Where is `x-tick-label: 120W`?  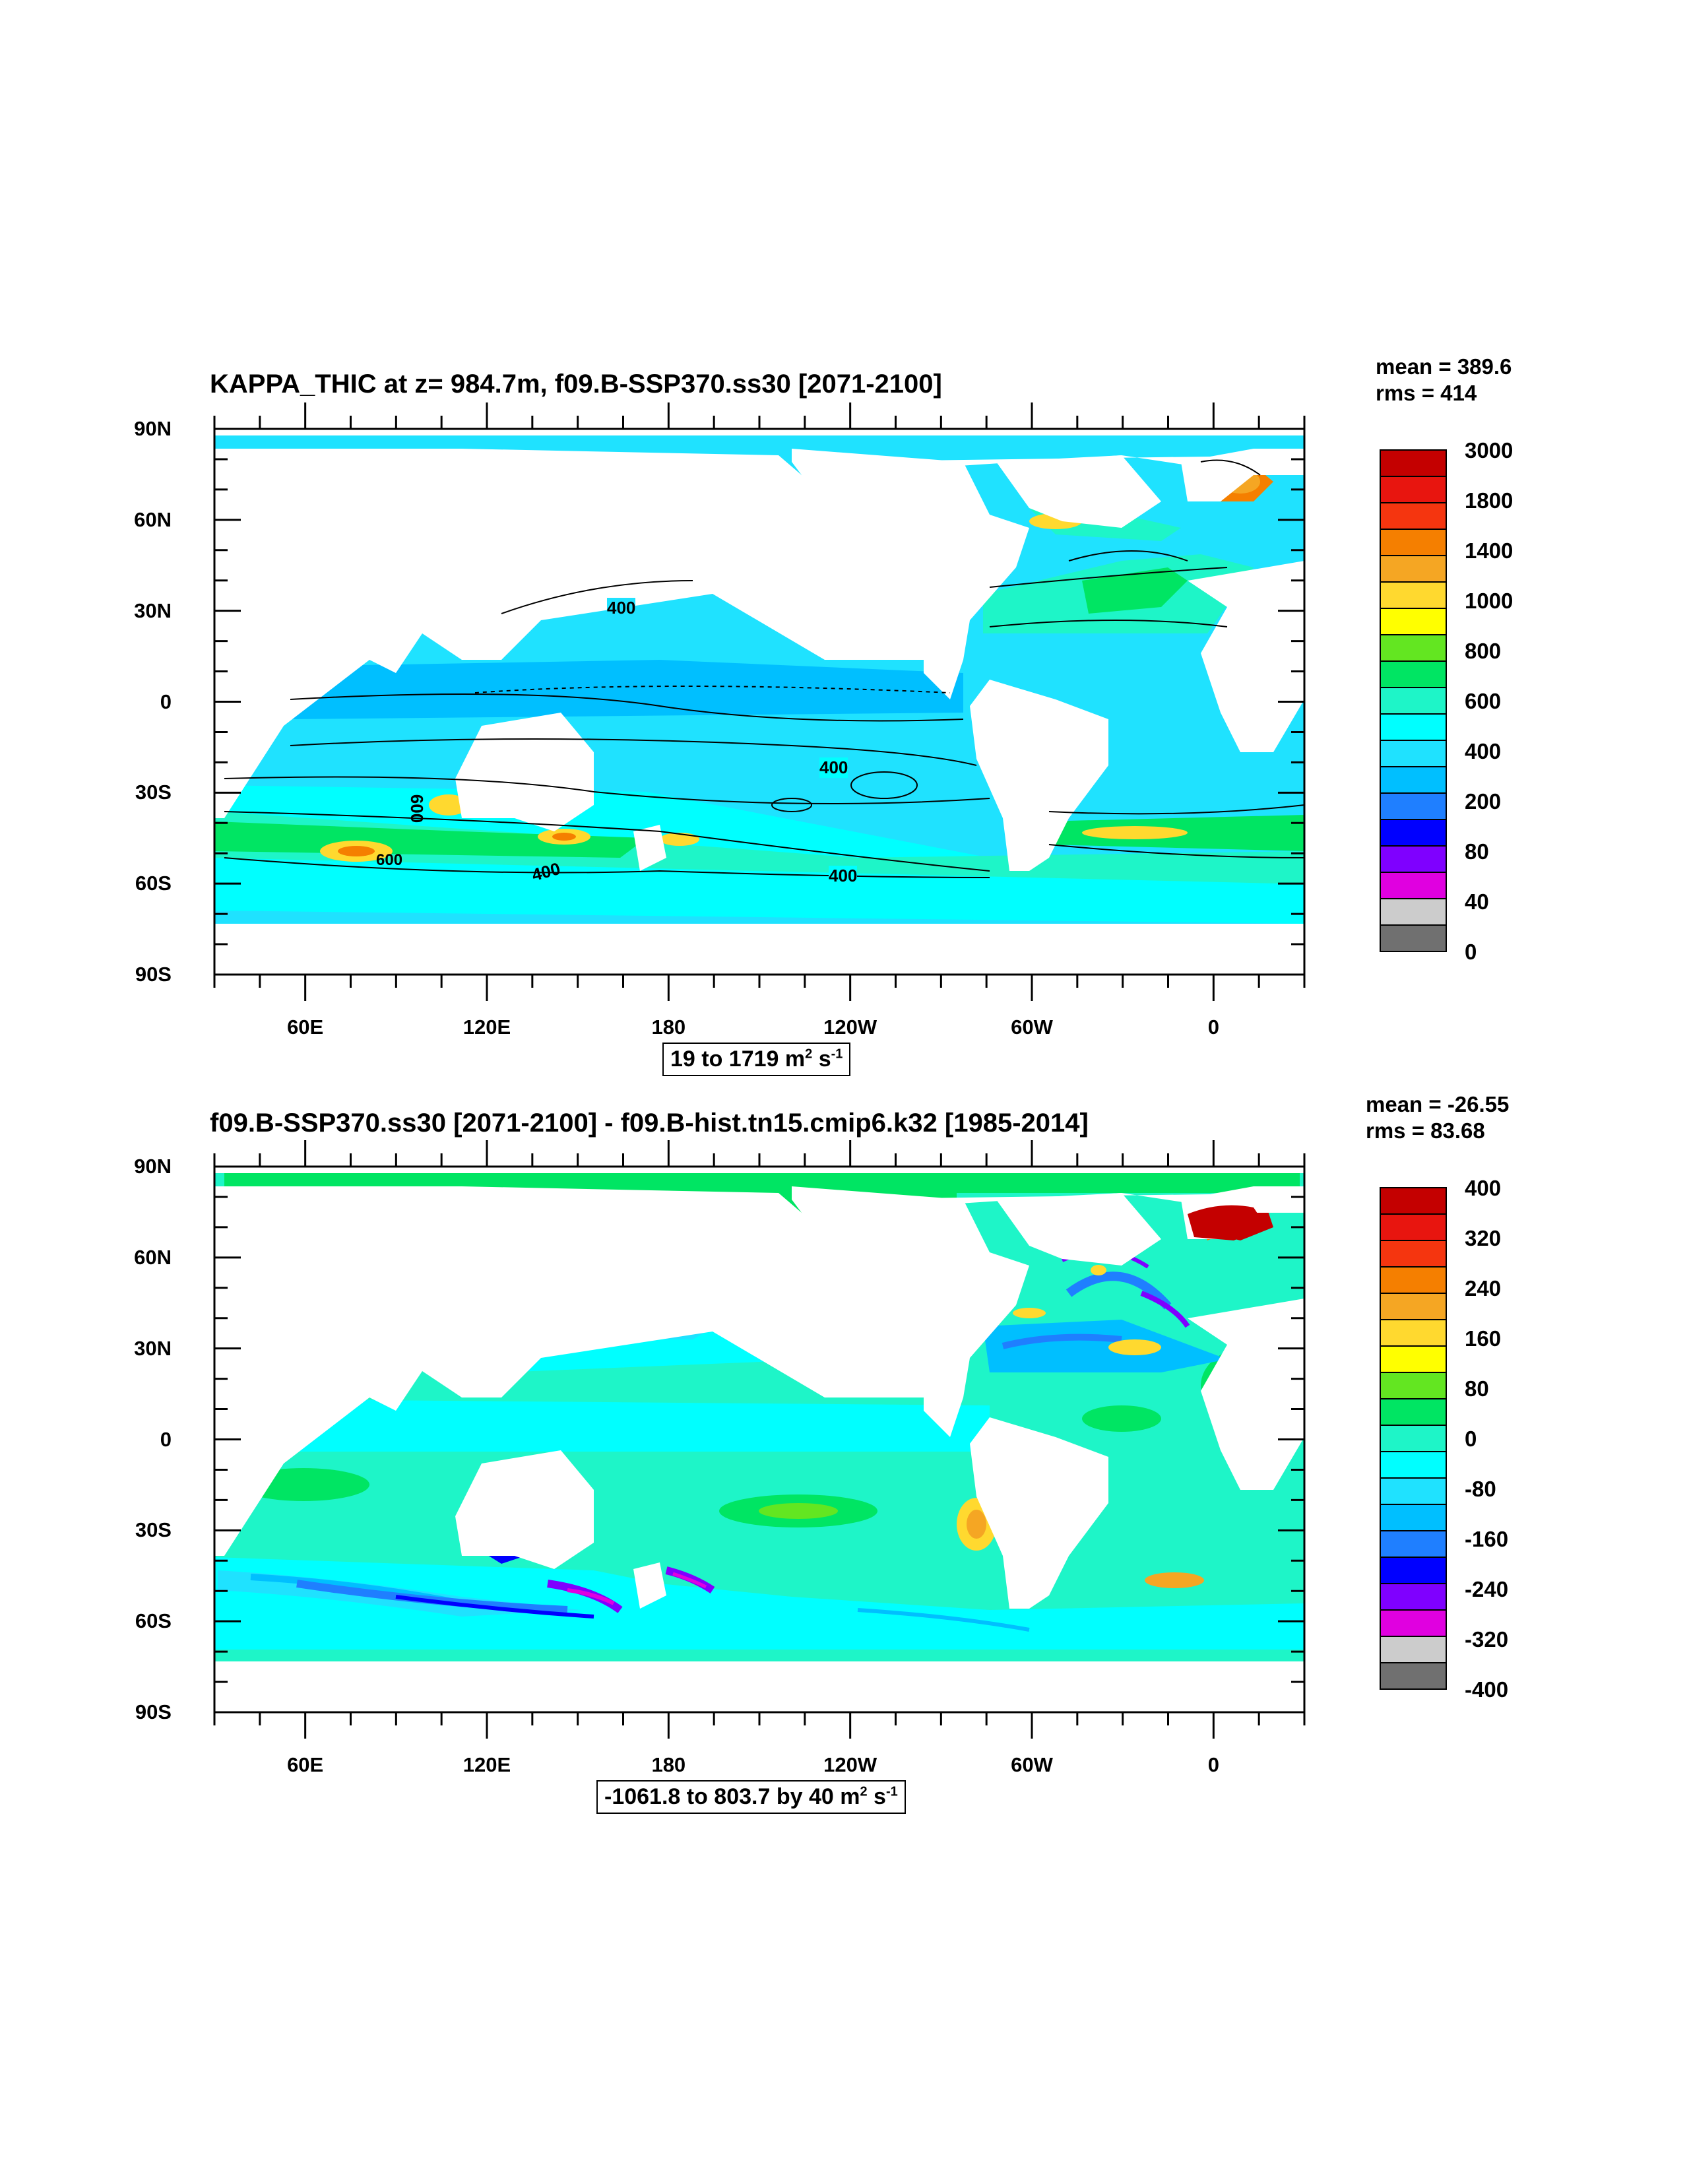
x-tick-label: 120W is located at coordinates (850, 1764).